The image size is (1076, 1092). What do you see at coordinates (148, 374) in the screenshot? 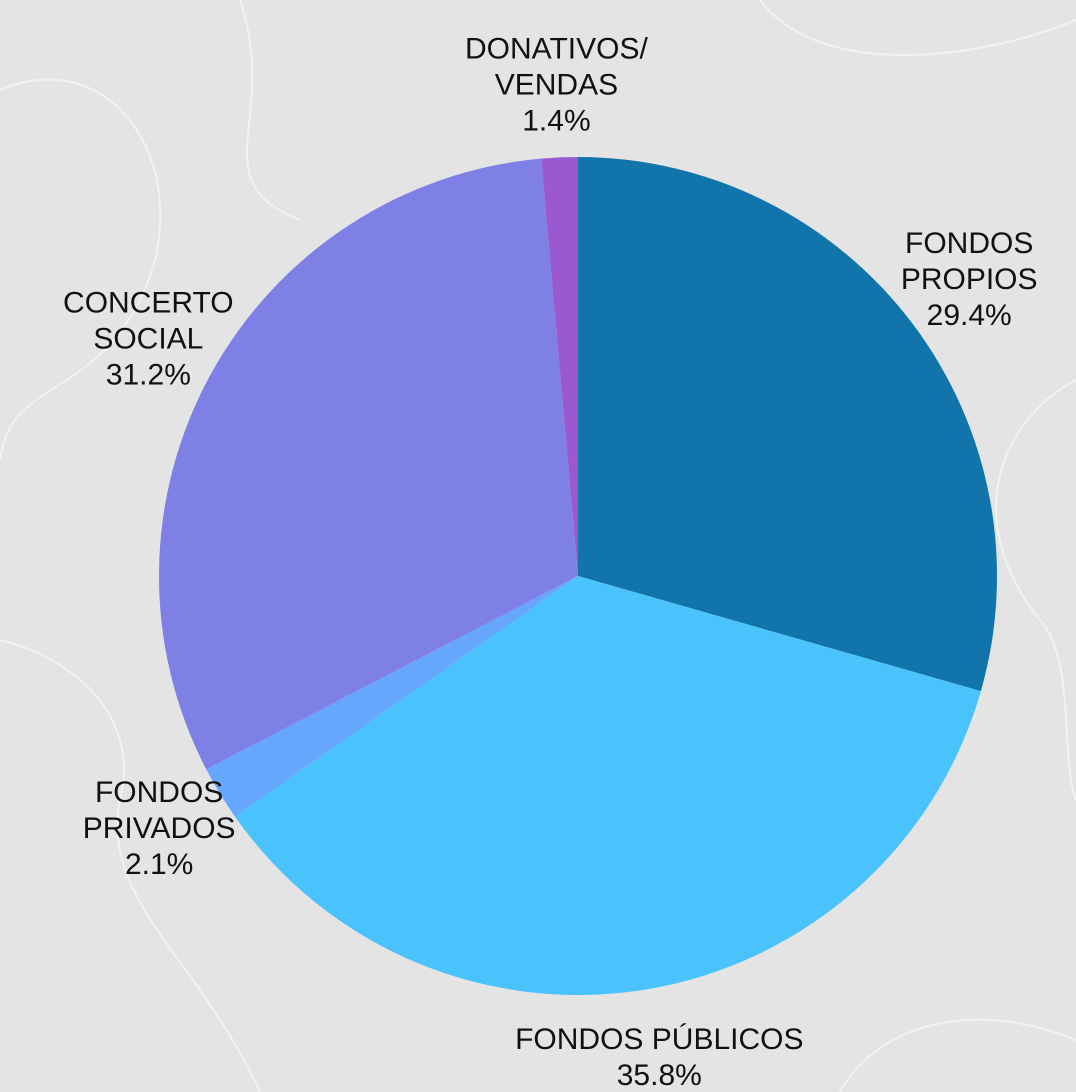
I see `slice-value-label: 31.2%` at bounding box center [148, 374].